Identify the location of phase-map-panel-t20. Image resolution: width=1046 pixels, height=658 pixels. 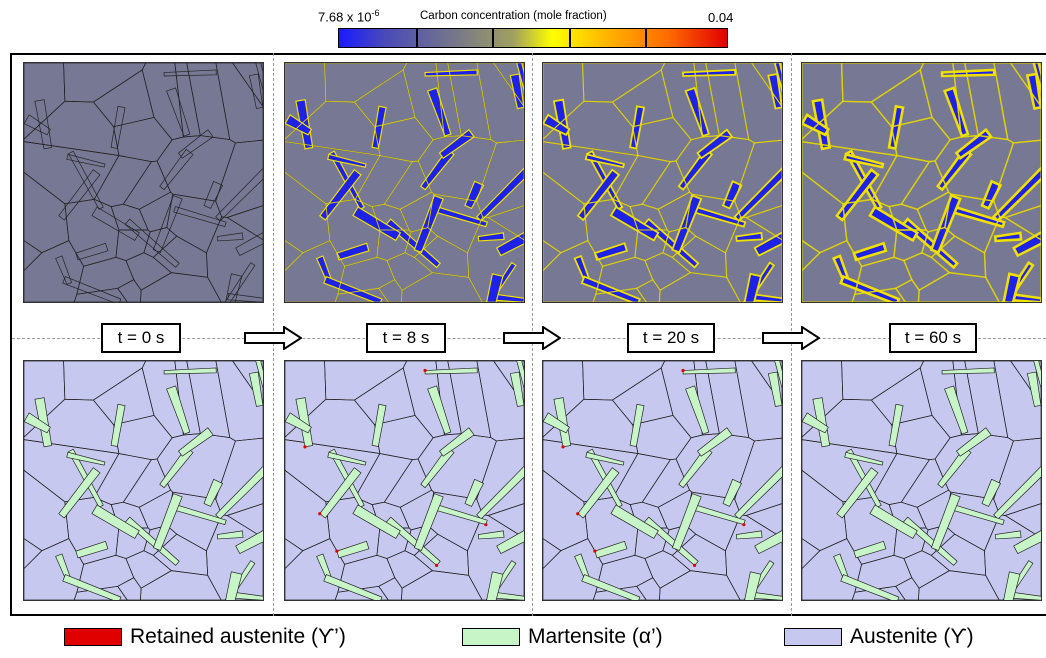
(662, 480).